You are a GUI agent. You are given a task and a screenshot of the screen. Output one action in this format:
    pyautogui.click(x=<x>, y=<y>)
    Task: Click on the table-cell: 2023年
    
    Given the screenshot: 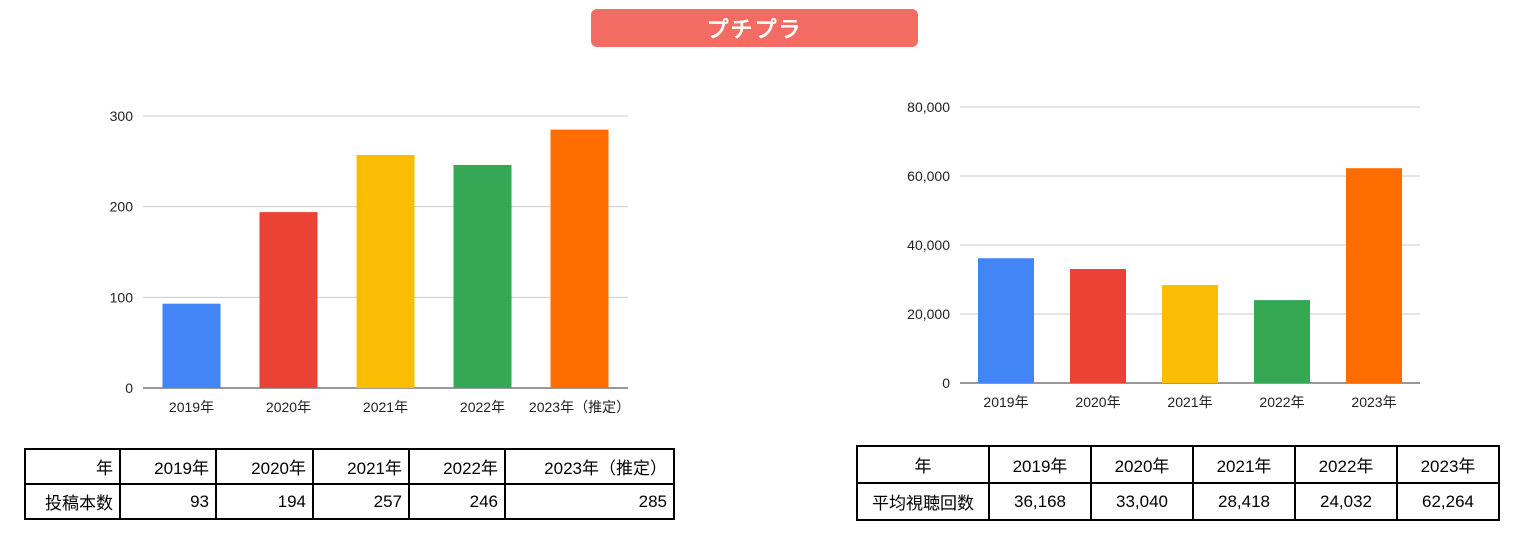 What is the action you would take?
    pyautogui.click(x=1448, y=464)
    